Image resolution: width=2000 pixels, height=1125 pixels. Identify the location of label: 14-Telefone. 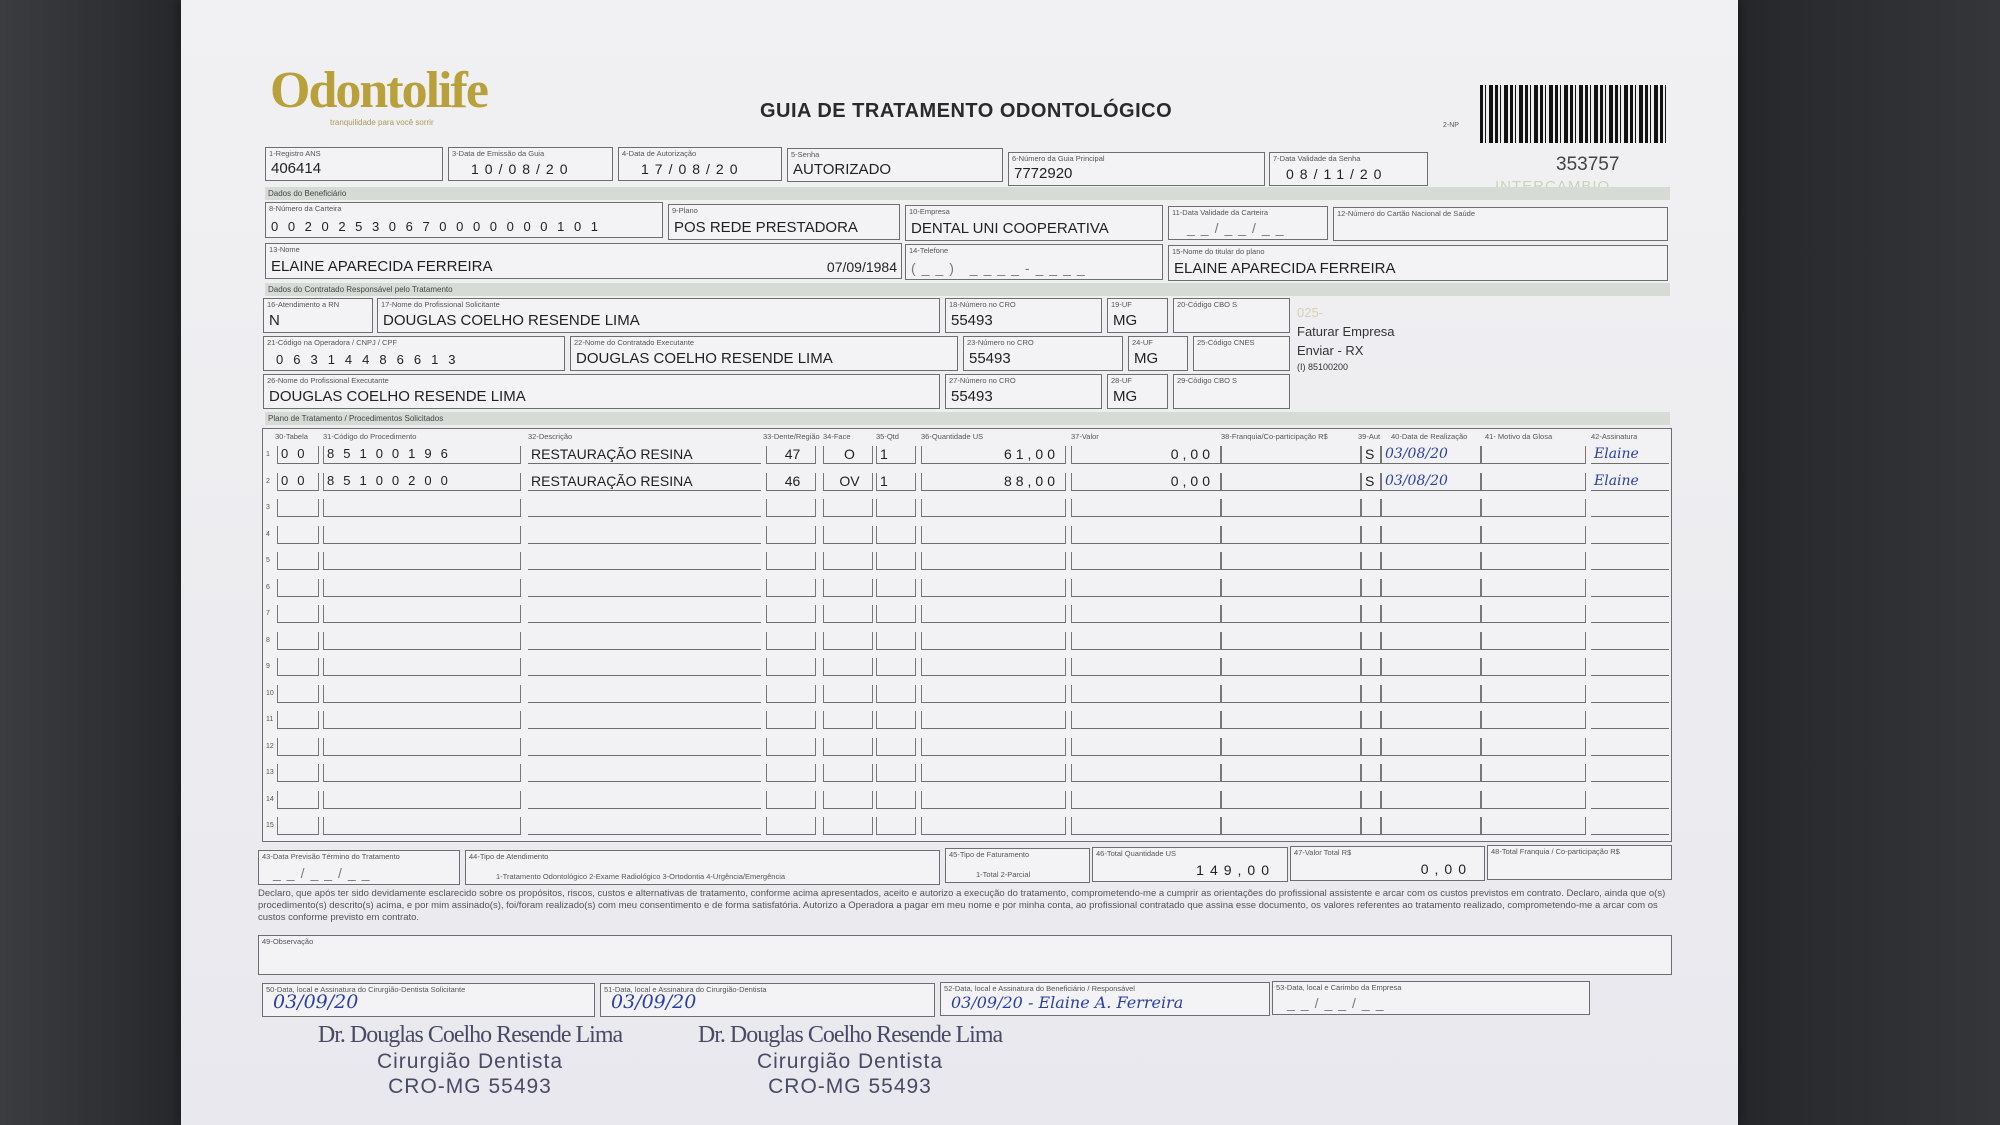
(929, 250).